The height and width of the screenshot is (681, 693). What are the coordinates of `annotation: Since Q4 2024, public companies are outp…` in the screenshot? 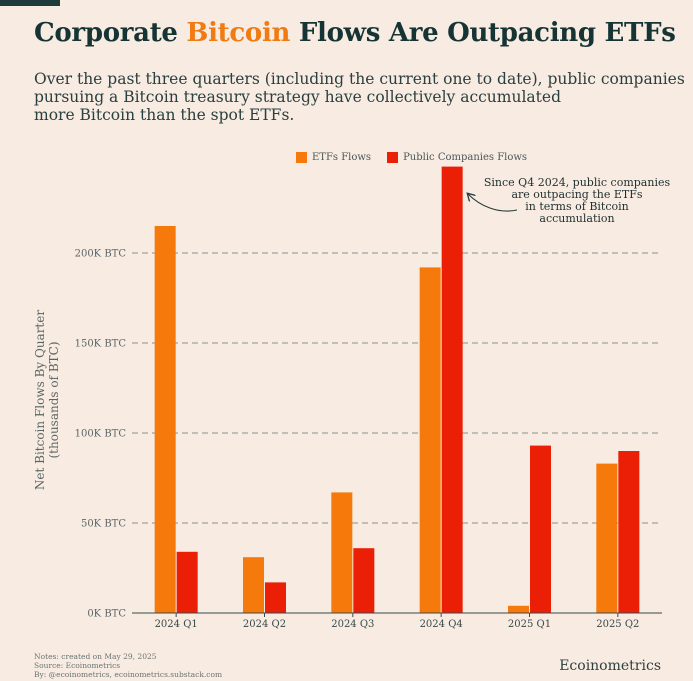 It's located at (569, 200).